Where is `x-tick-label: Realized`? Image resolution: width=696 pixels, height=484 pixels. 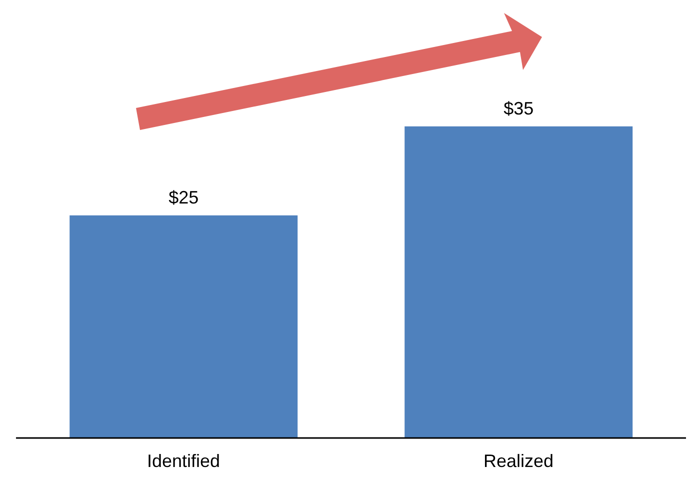 x-tick-label: Realized is located at coordinates (518, 460).